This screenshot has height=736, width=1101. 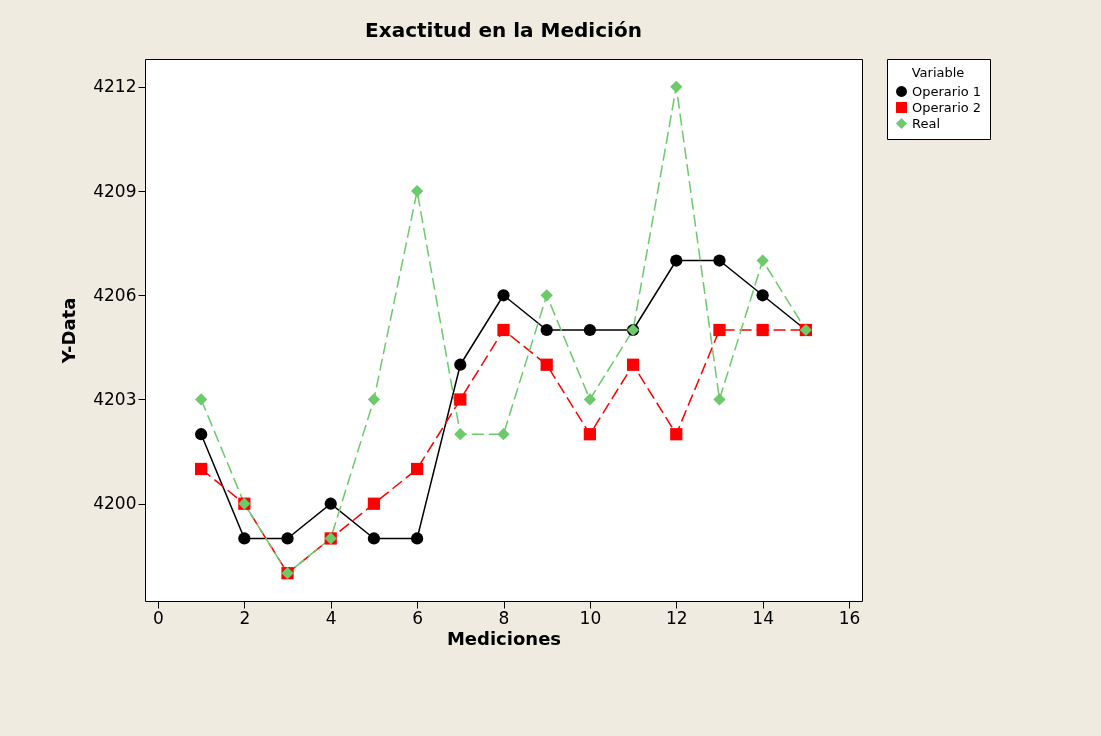 I want to click on x-tick-label: 14, so click(x=763, y=617).